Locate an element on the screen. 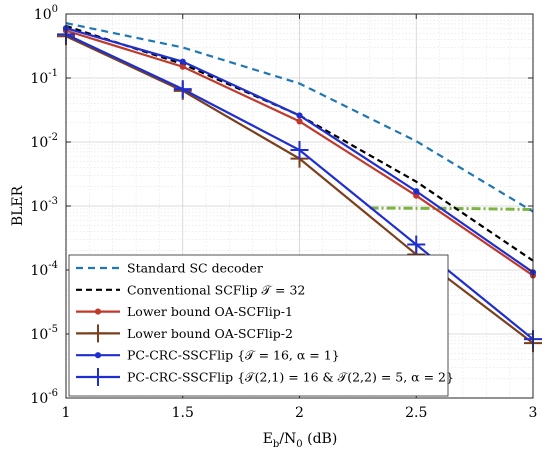  y-tick-label: 10⁻⁵ is located at coordinates (44, 333).